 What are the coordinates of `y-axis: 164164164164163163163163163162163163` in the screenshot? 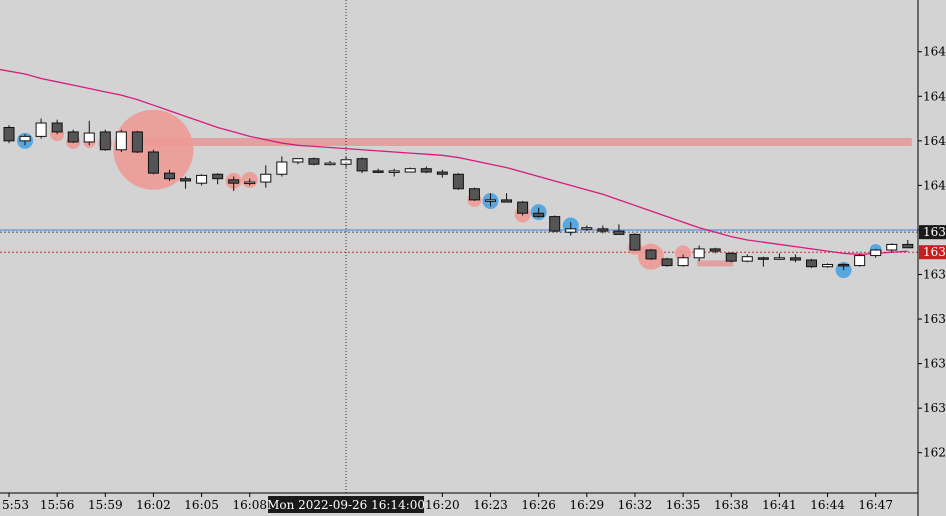 It's located at (931, 258).